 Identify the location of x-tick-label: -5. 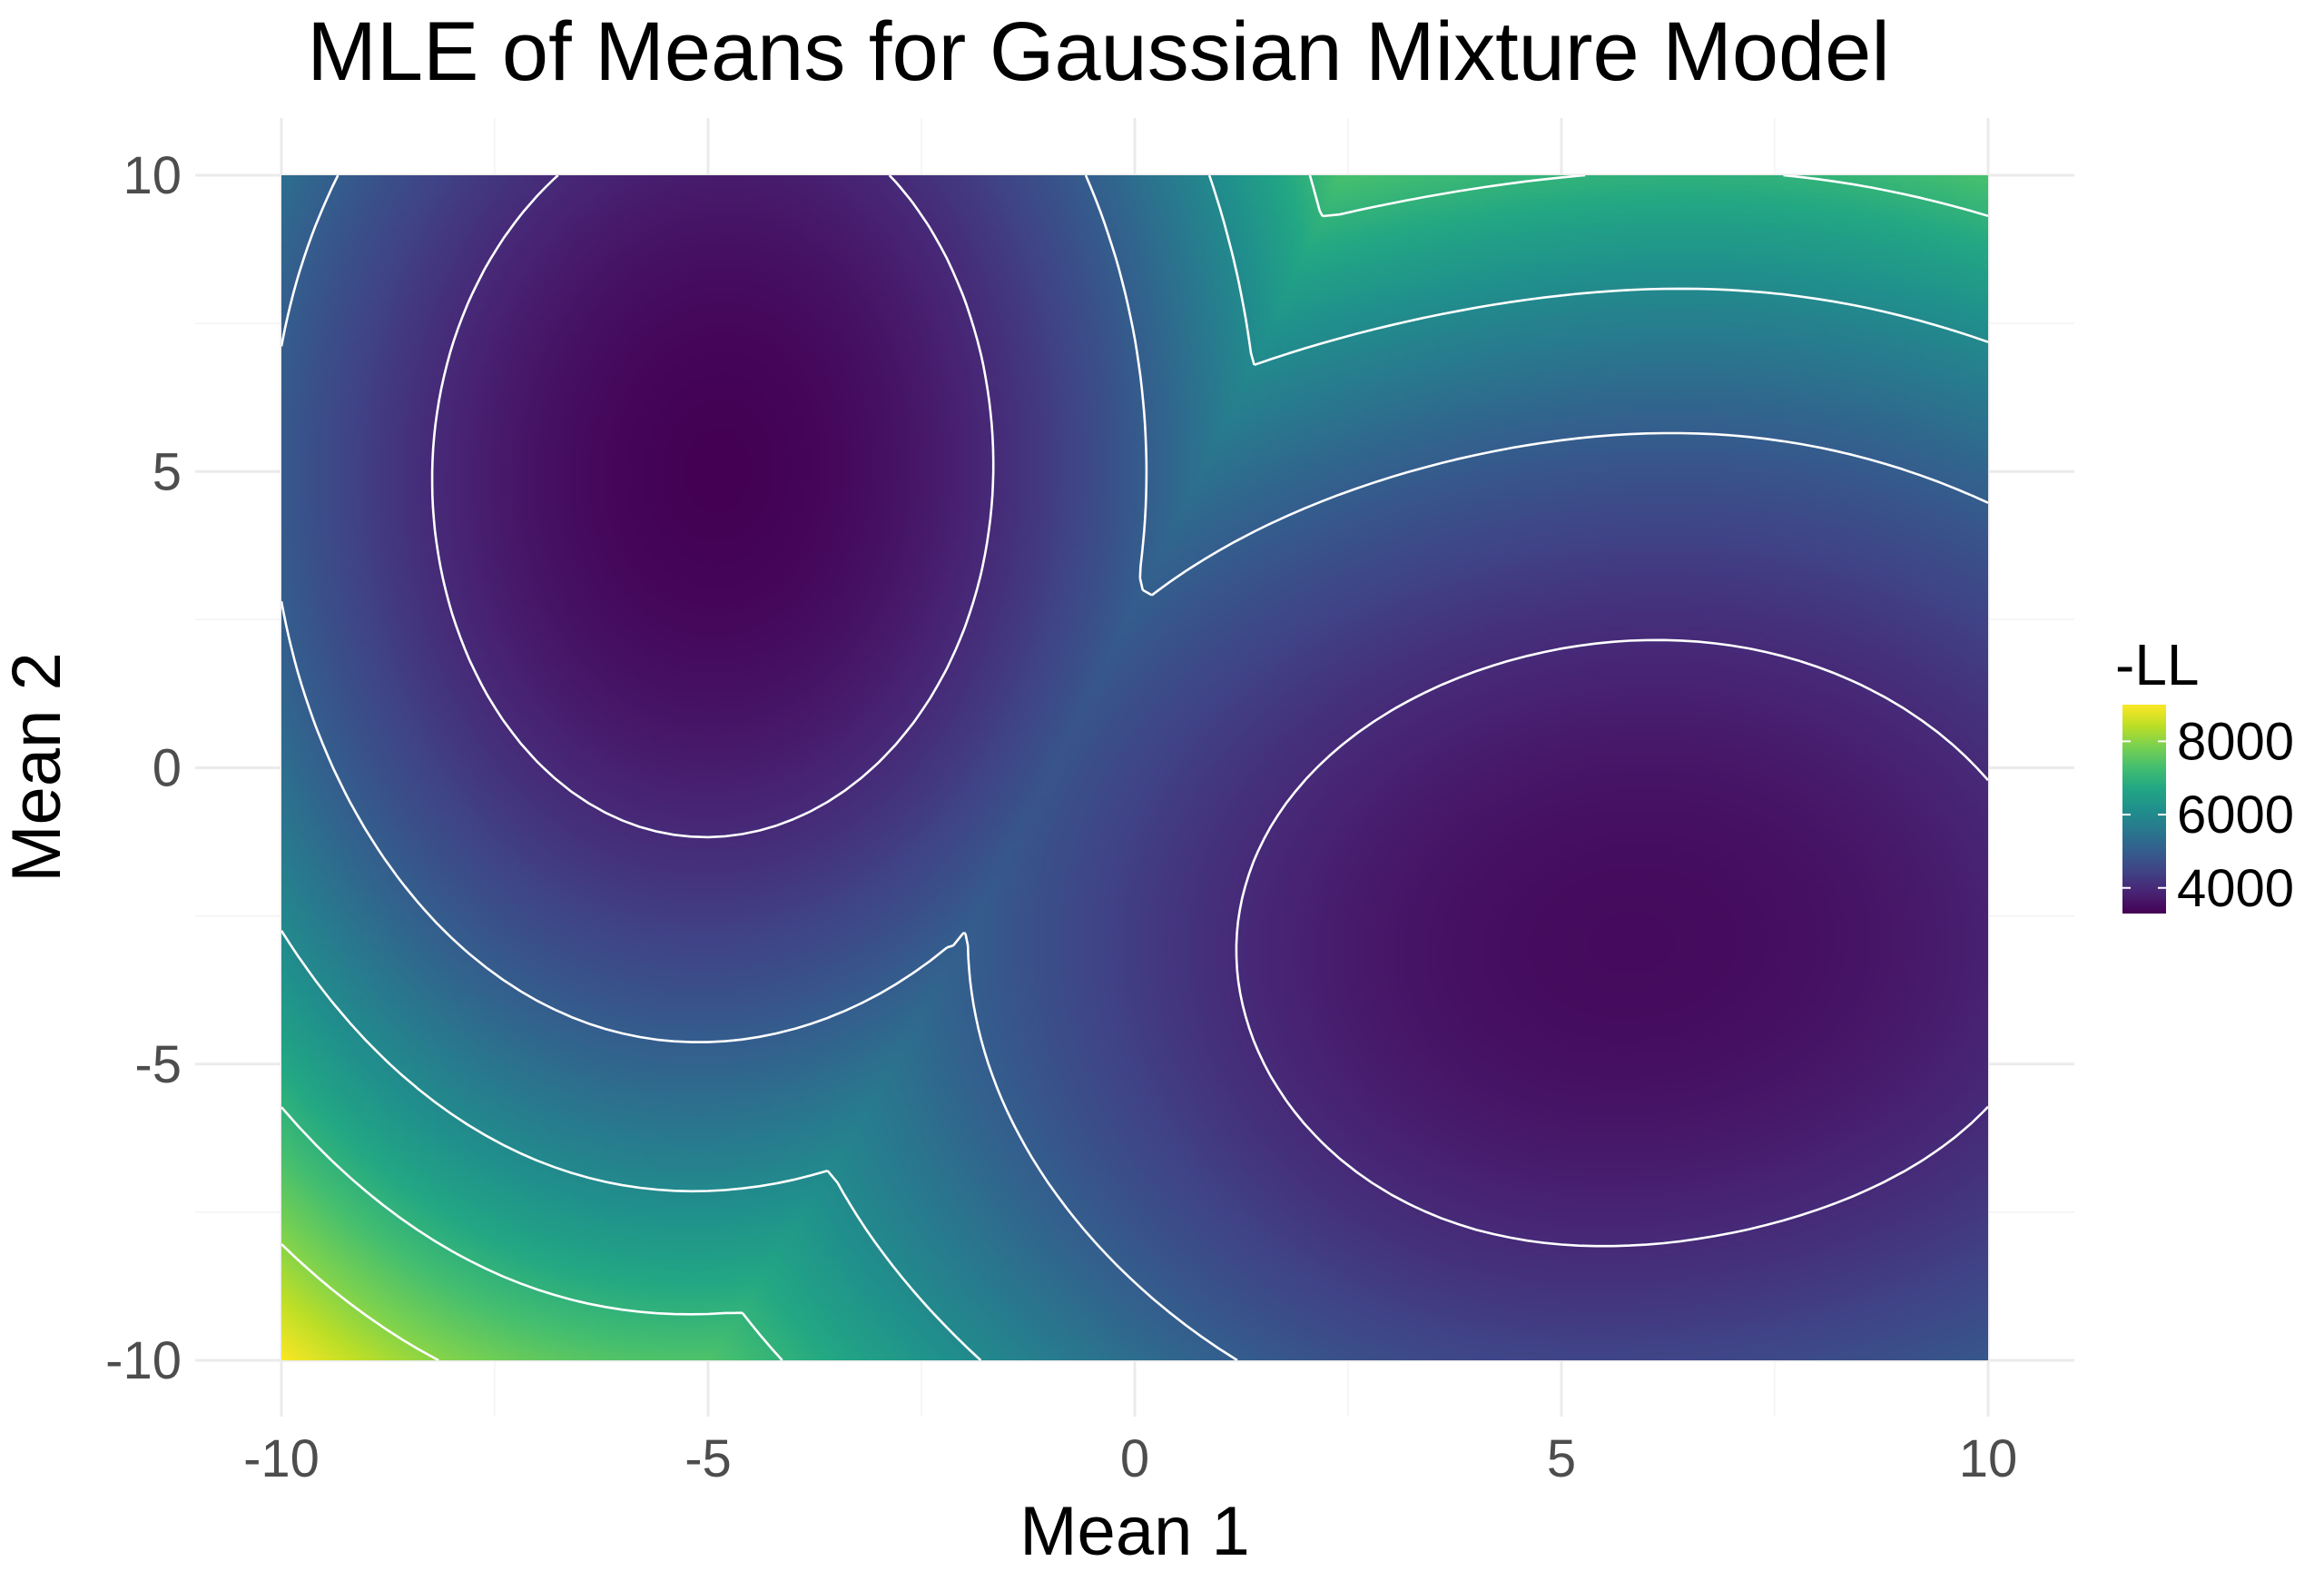
(708, 1458).